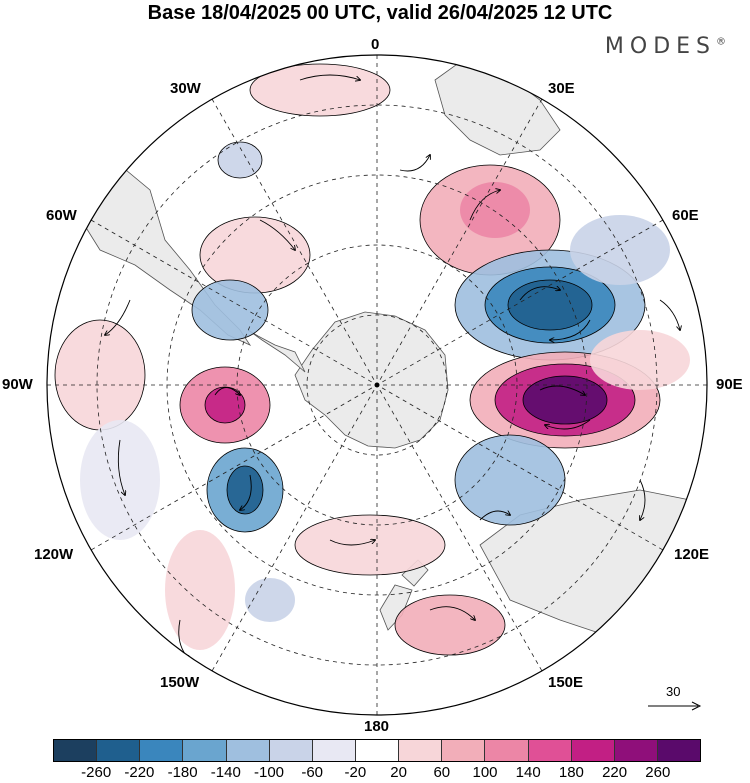 Image resolution: width=750 pixels, height=783 pixels. What do you see at coordinates (485, 772) in the screenshot?
I see `colorbar-tick-label: 100` at bounding box center [485, 772].